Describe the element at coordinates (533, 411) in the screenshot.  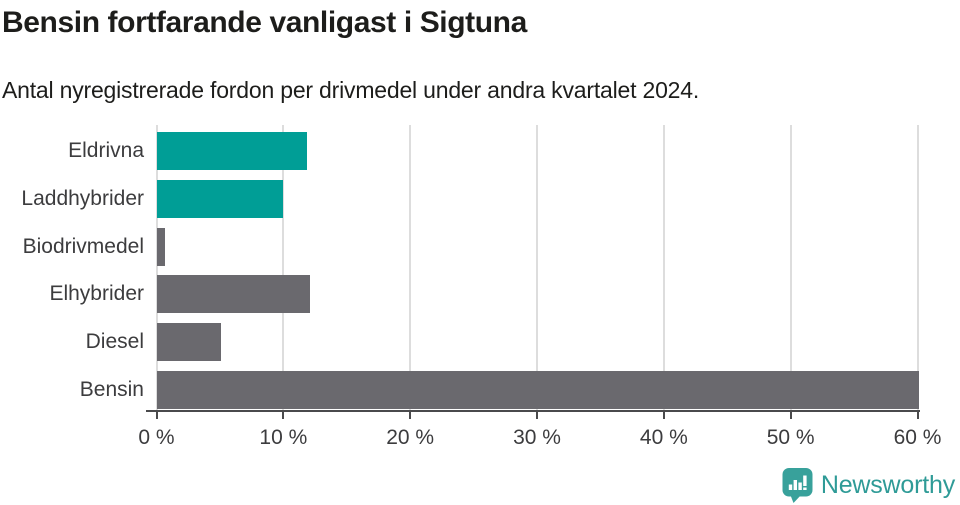
I see `x-axis-line` at that location.